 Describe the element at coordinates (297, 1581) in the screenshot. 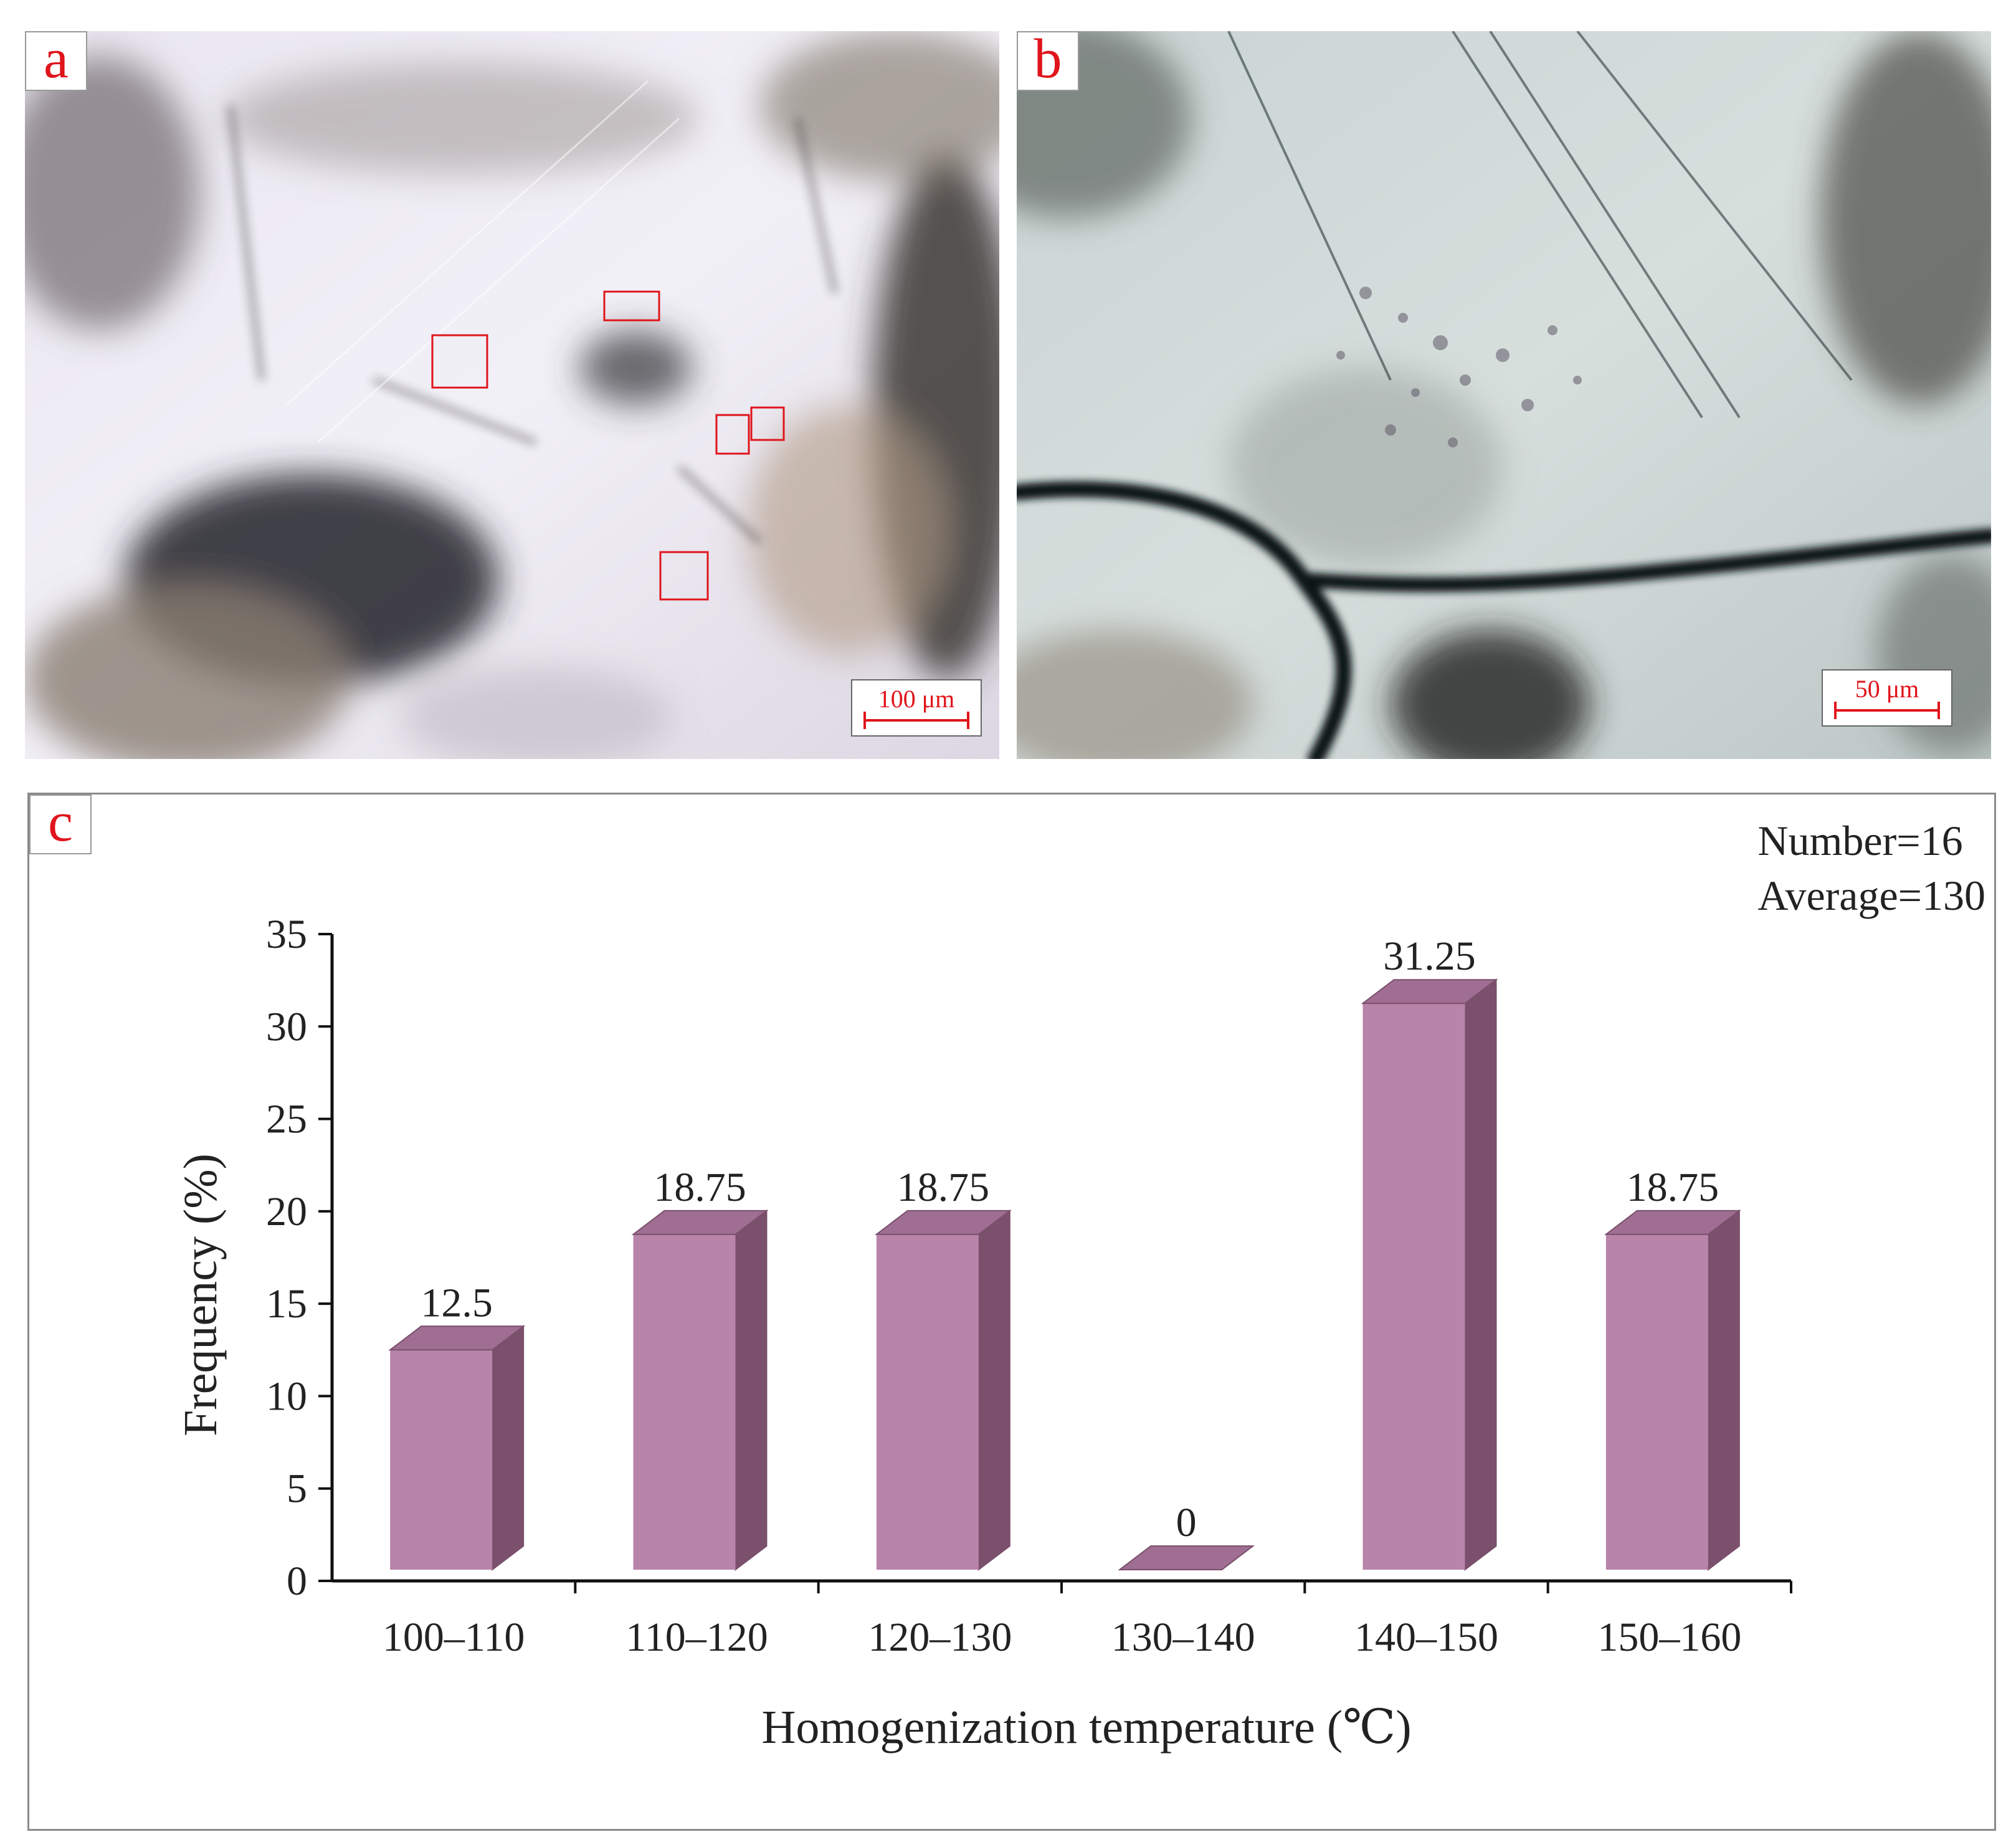

I see `y-tick-label-0: 0` at that location.